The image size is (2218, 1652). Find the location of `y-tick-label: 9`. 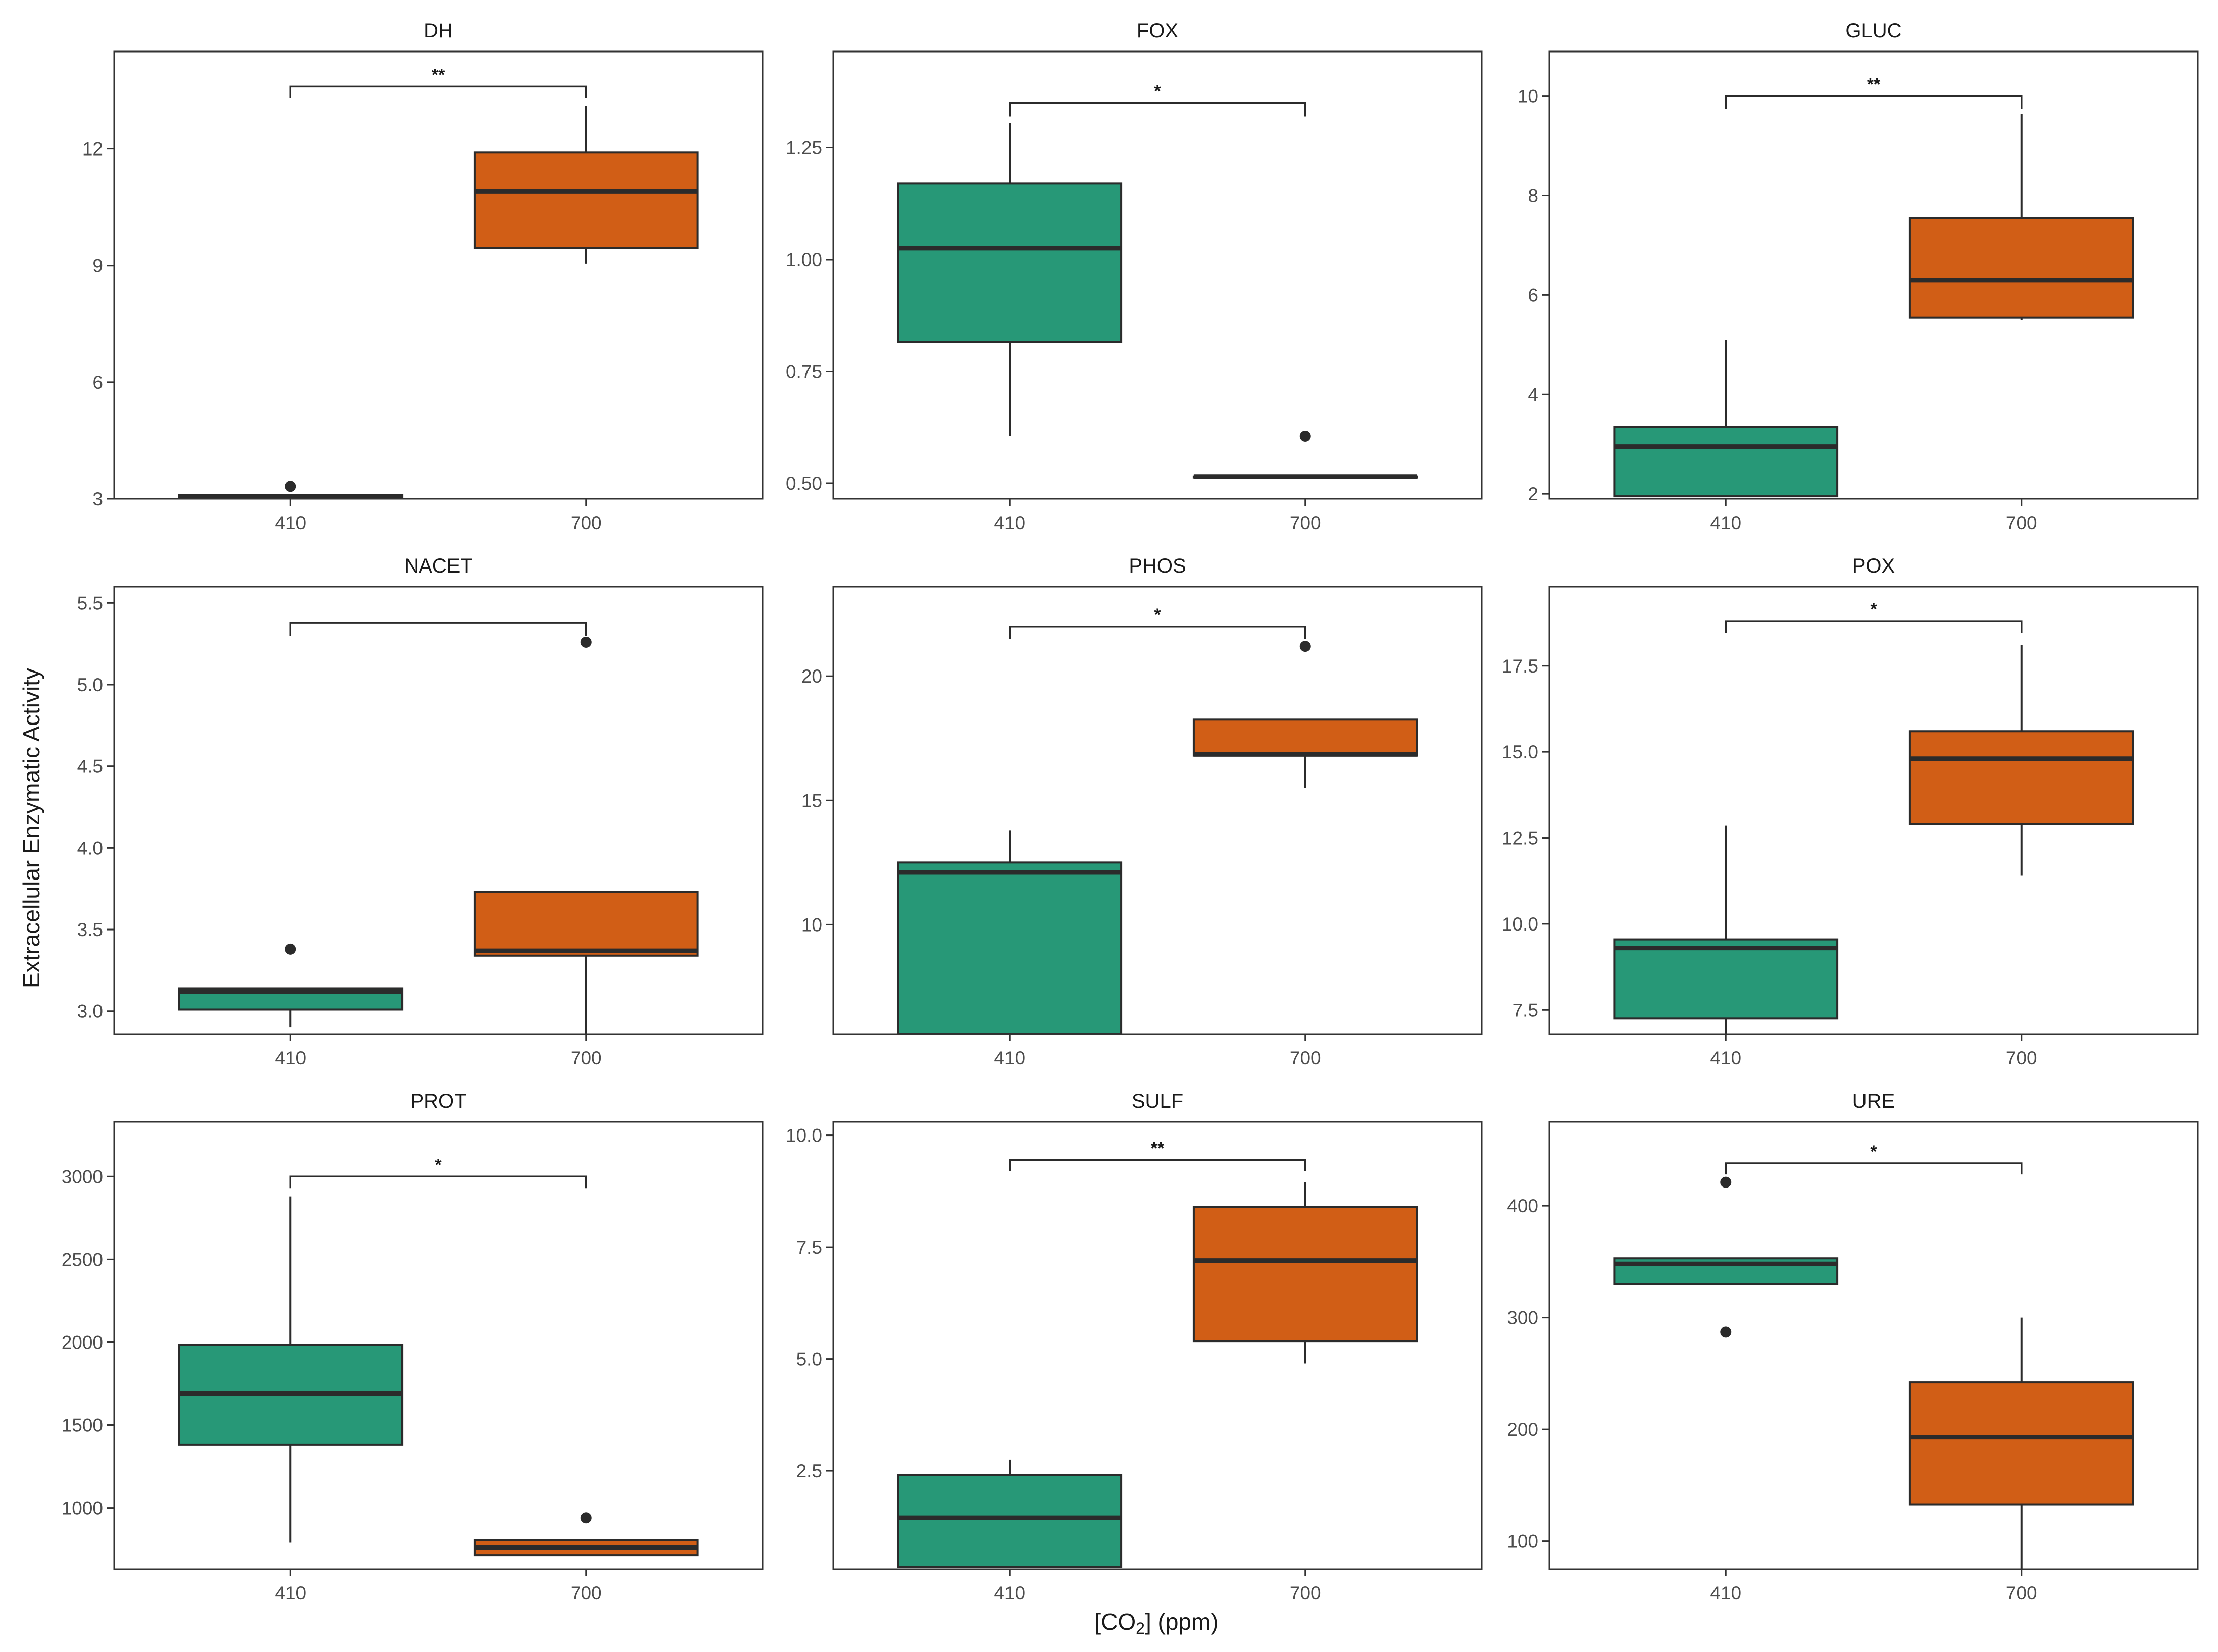

y-tick-label: 9 is located at coordinates (97, 265).